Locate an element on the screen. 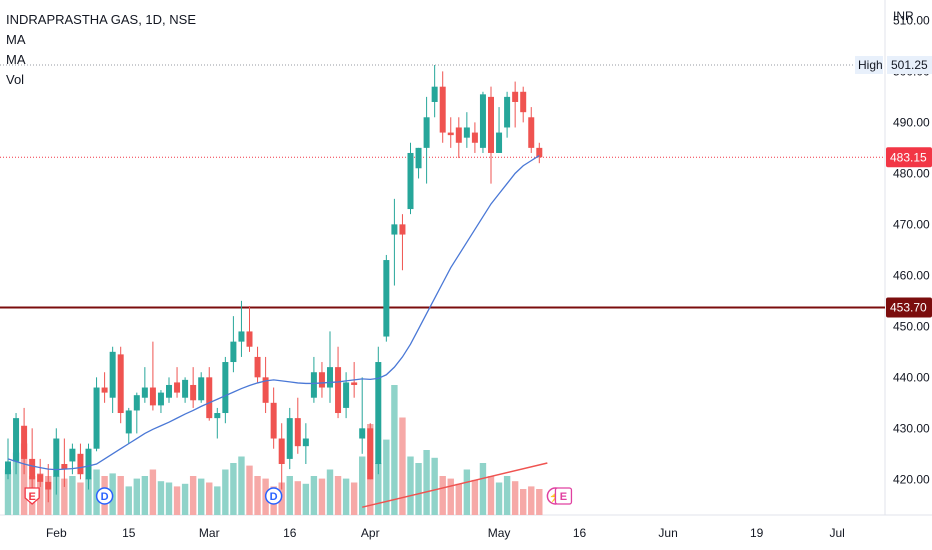  x-tick-label: Feb is located at coordinates (56, 533).